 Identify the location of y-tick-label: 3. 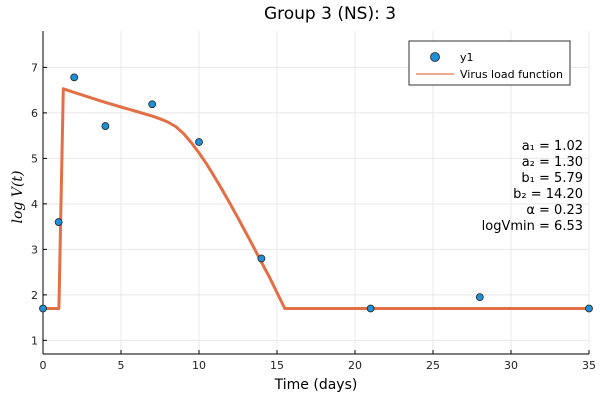
(34, 249).